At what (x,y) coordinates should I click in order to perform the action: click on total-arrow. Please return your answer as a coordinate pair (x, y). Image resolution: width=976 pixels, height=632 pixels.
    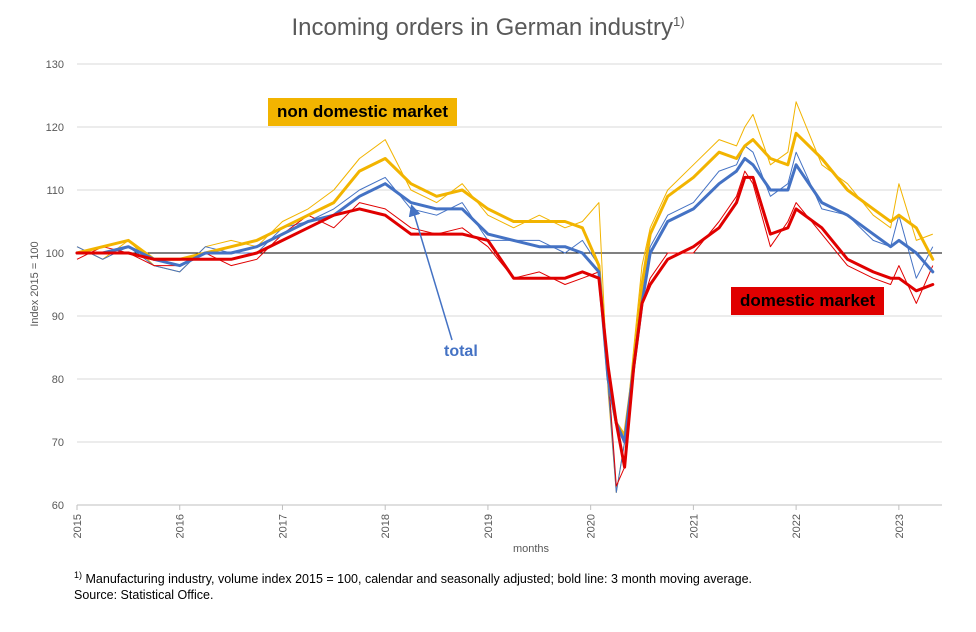
    Looking at the image, I should click on (430, 272).